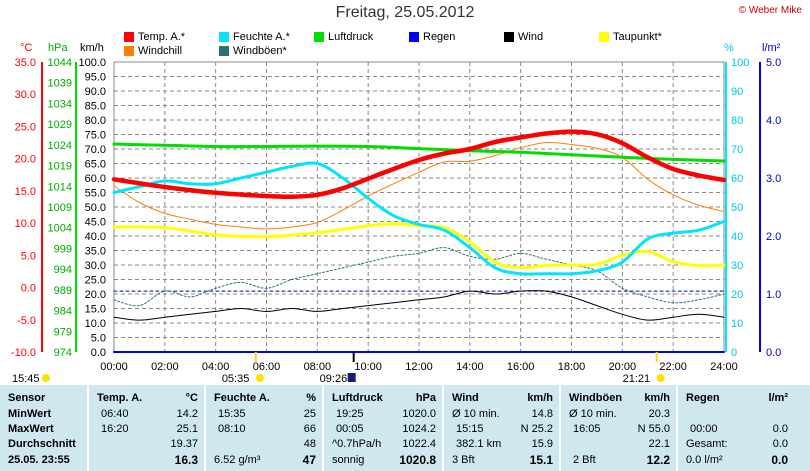  What do you see at coordinates (419, 444) in the screenshot?
I see `stats-value: 1022.4` at bounding box center [419, 444].